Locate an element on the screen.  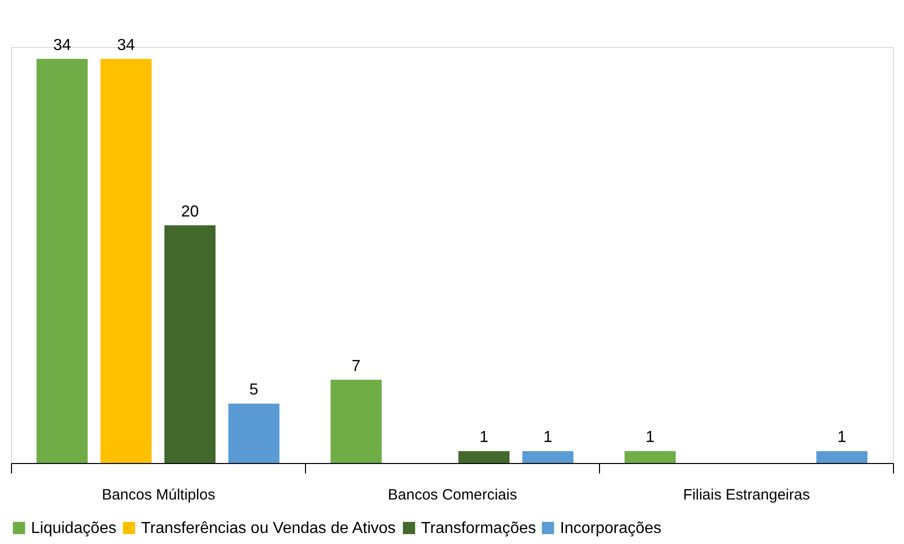
legend-label: Liquidações is located at coordinates (73, 528).